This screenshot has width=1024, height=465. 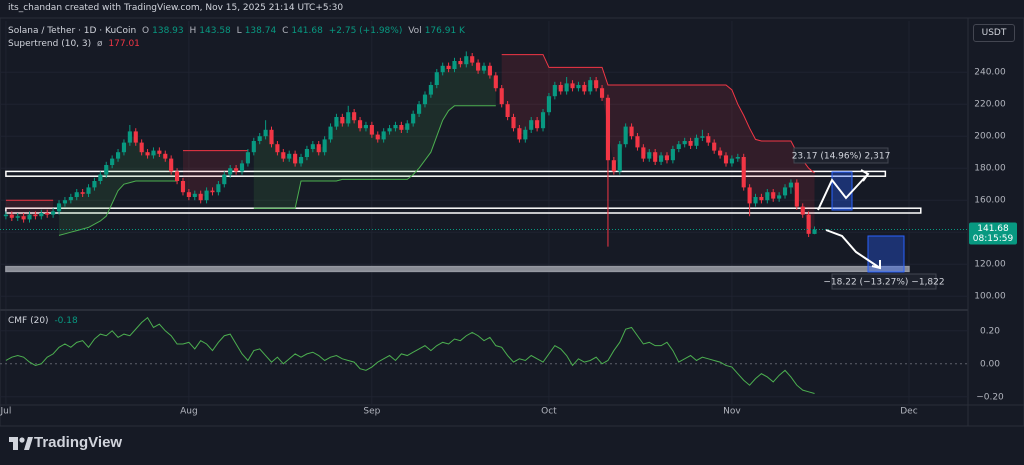 What do you see at coordinates (994, 33) in the screenshot?
I see `currency-button: USDT` at bounding box center [994, 33].